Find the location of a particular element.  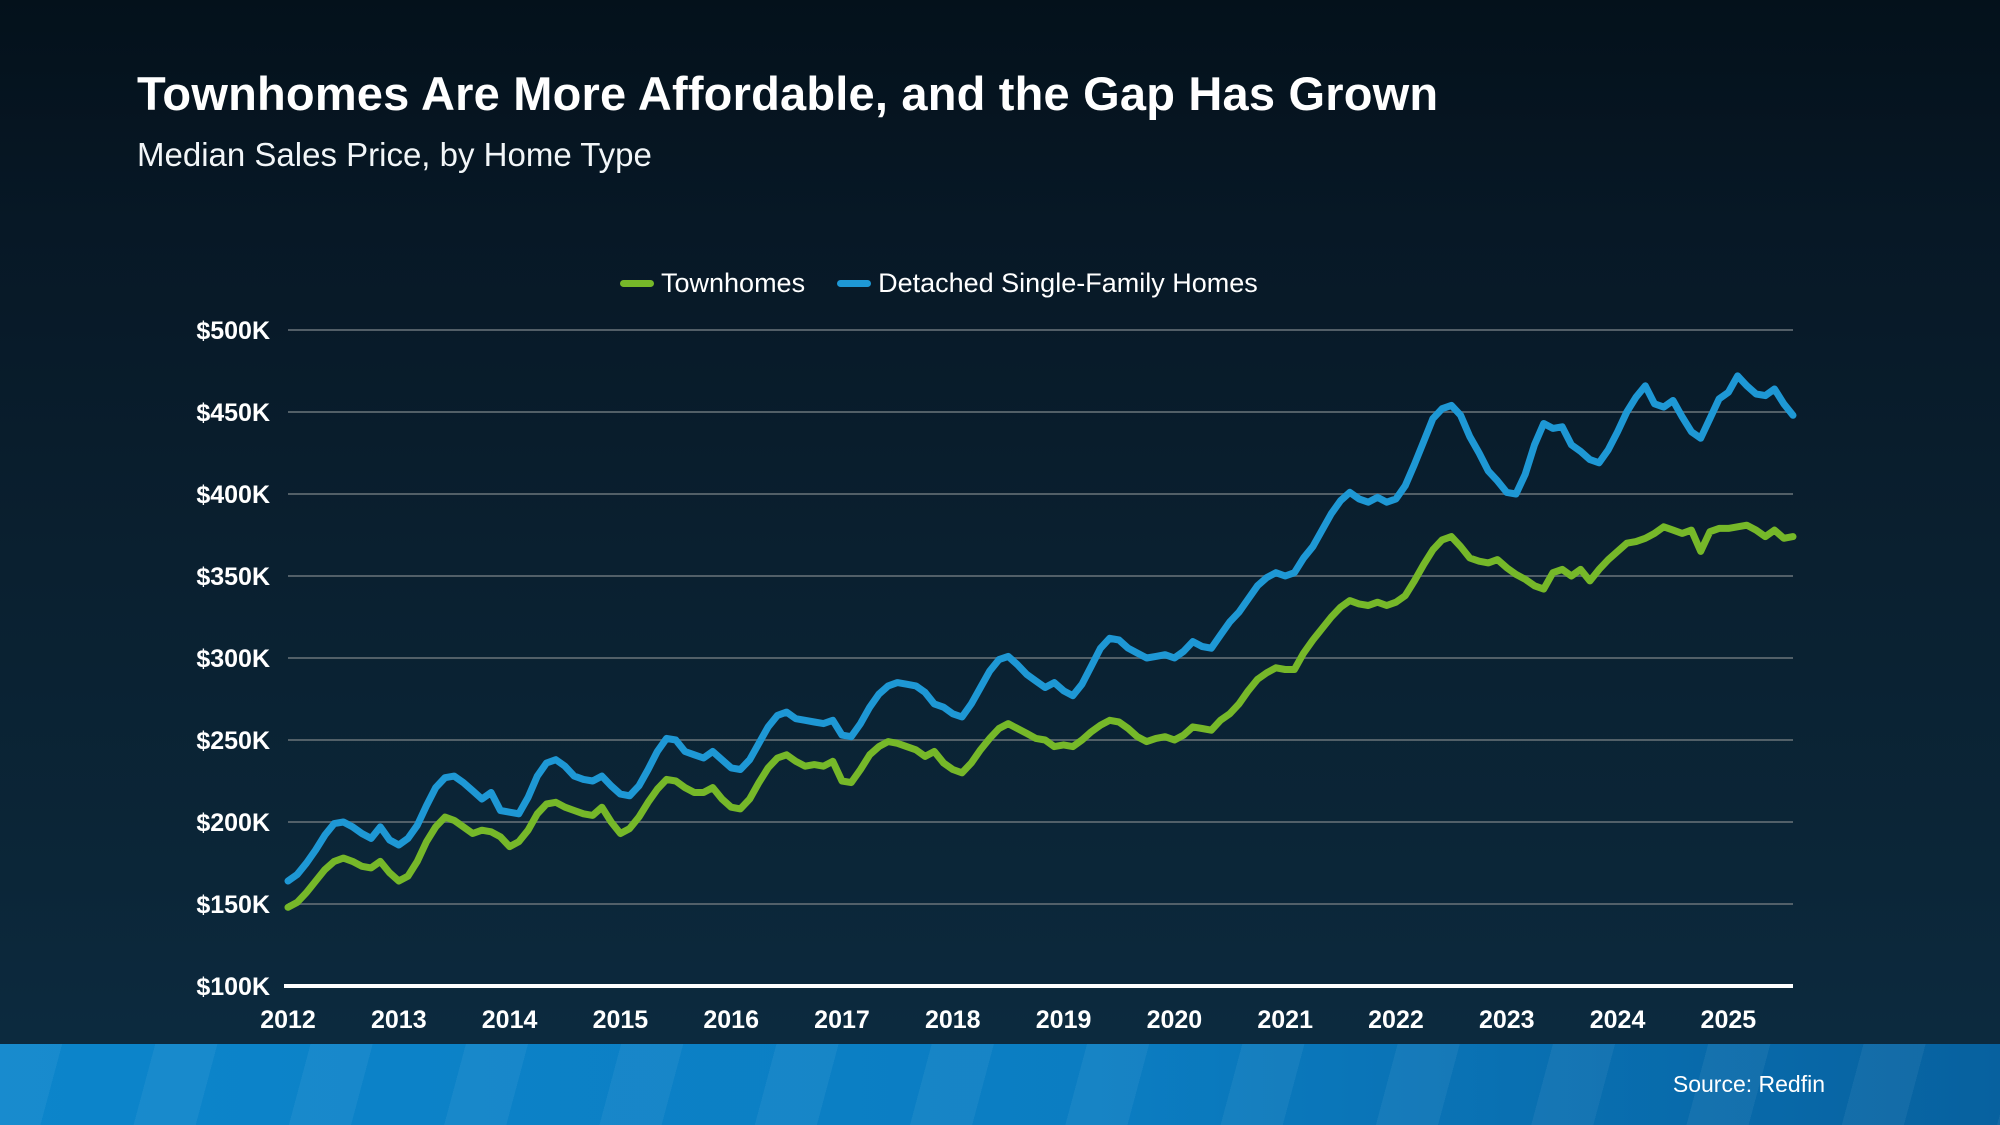

legend-item-townhomes: Townhomes is located at coordinates (712, 283).